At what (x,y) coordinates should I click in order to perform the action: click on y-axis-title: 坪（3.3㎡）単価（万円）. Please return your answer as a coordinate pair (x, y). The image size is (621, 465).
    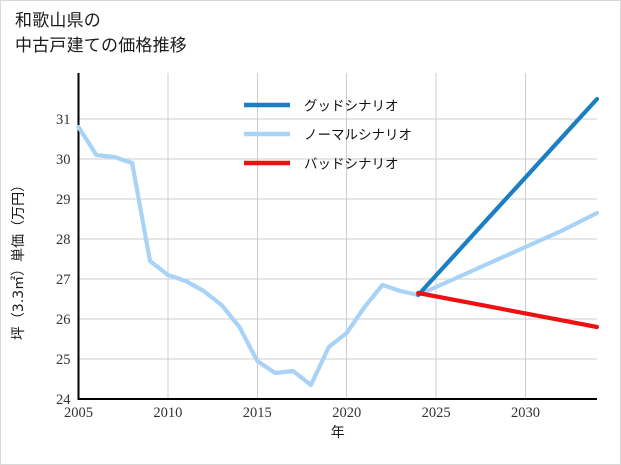
    Looking at the image, I should click on (19, 259).